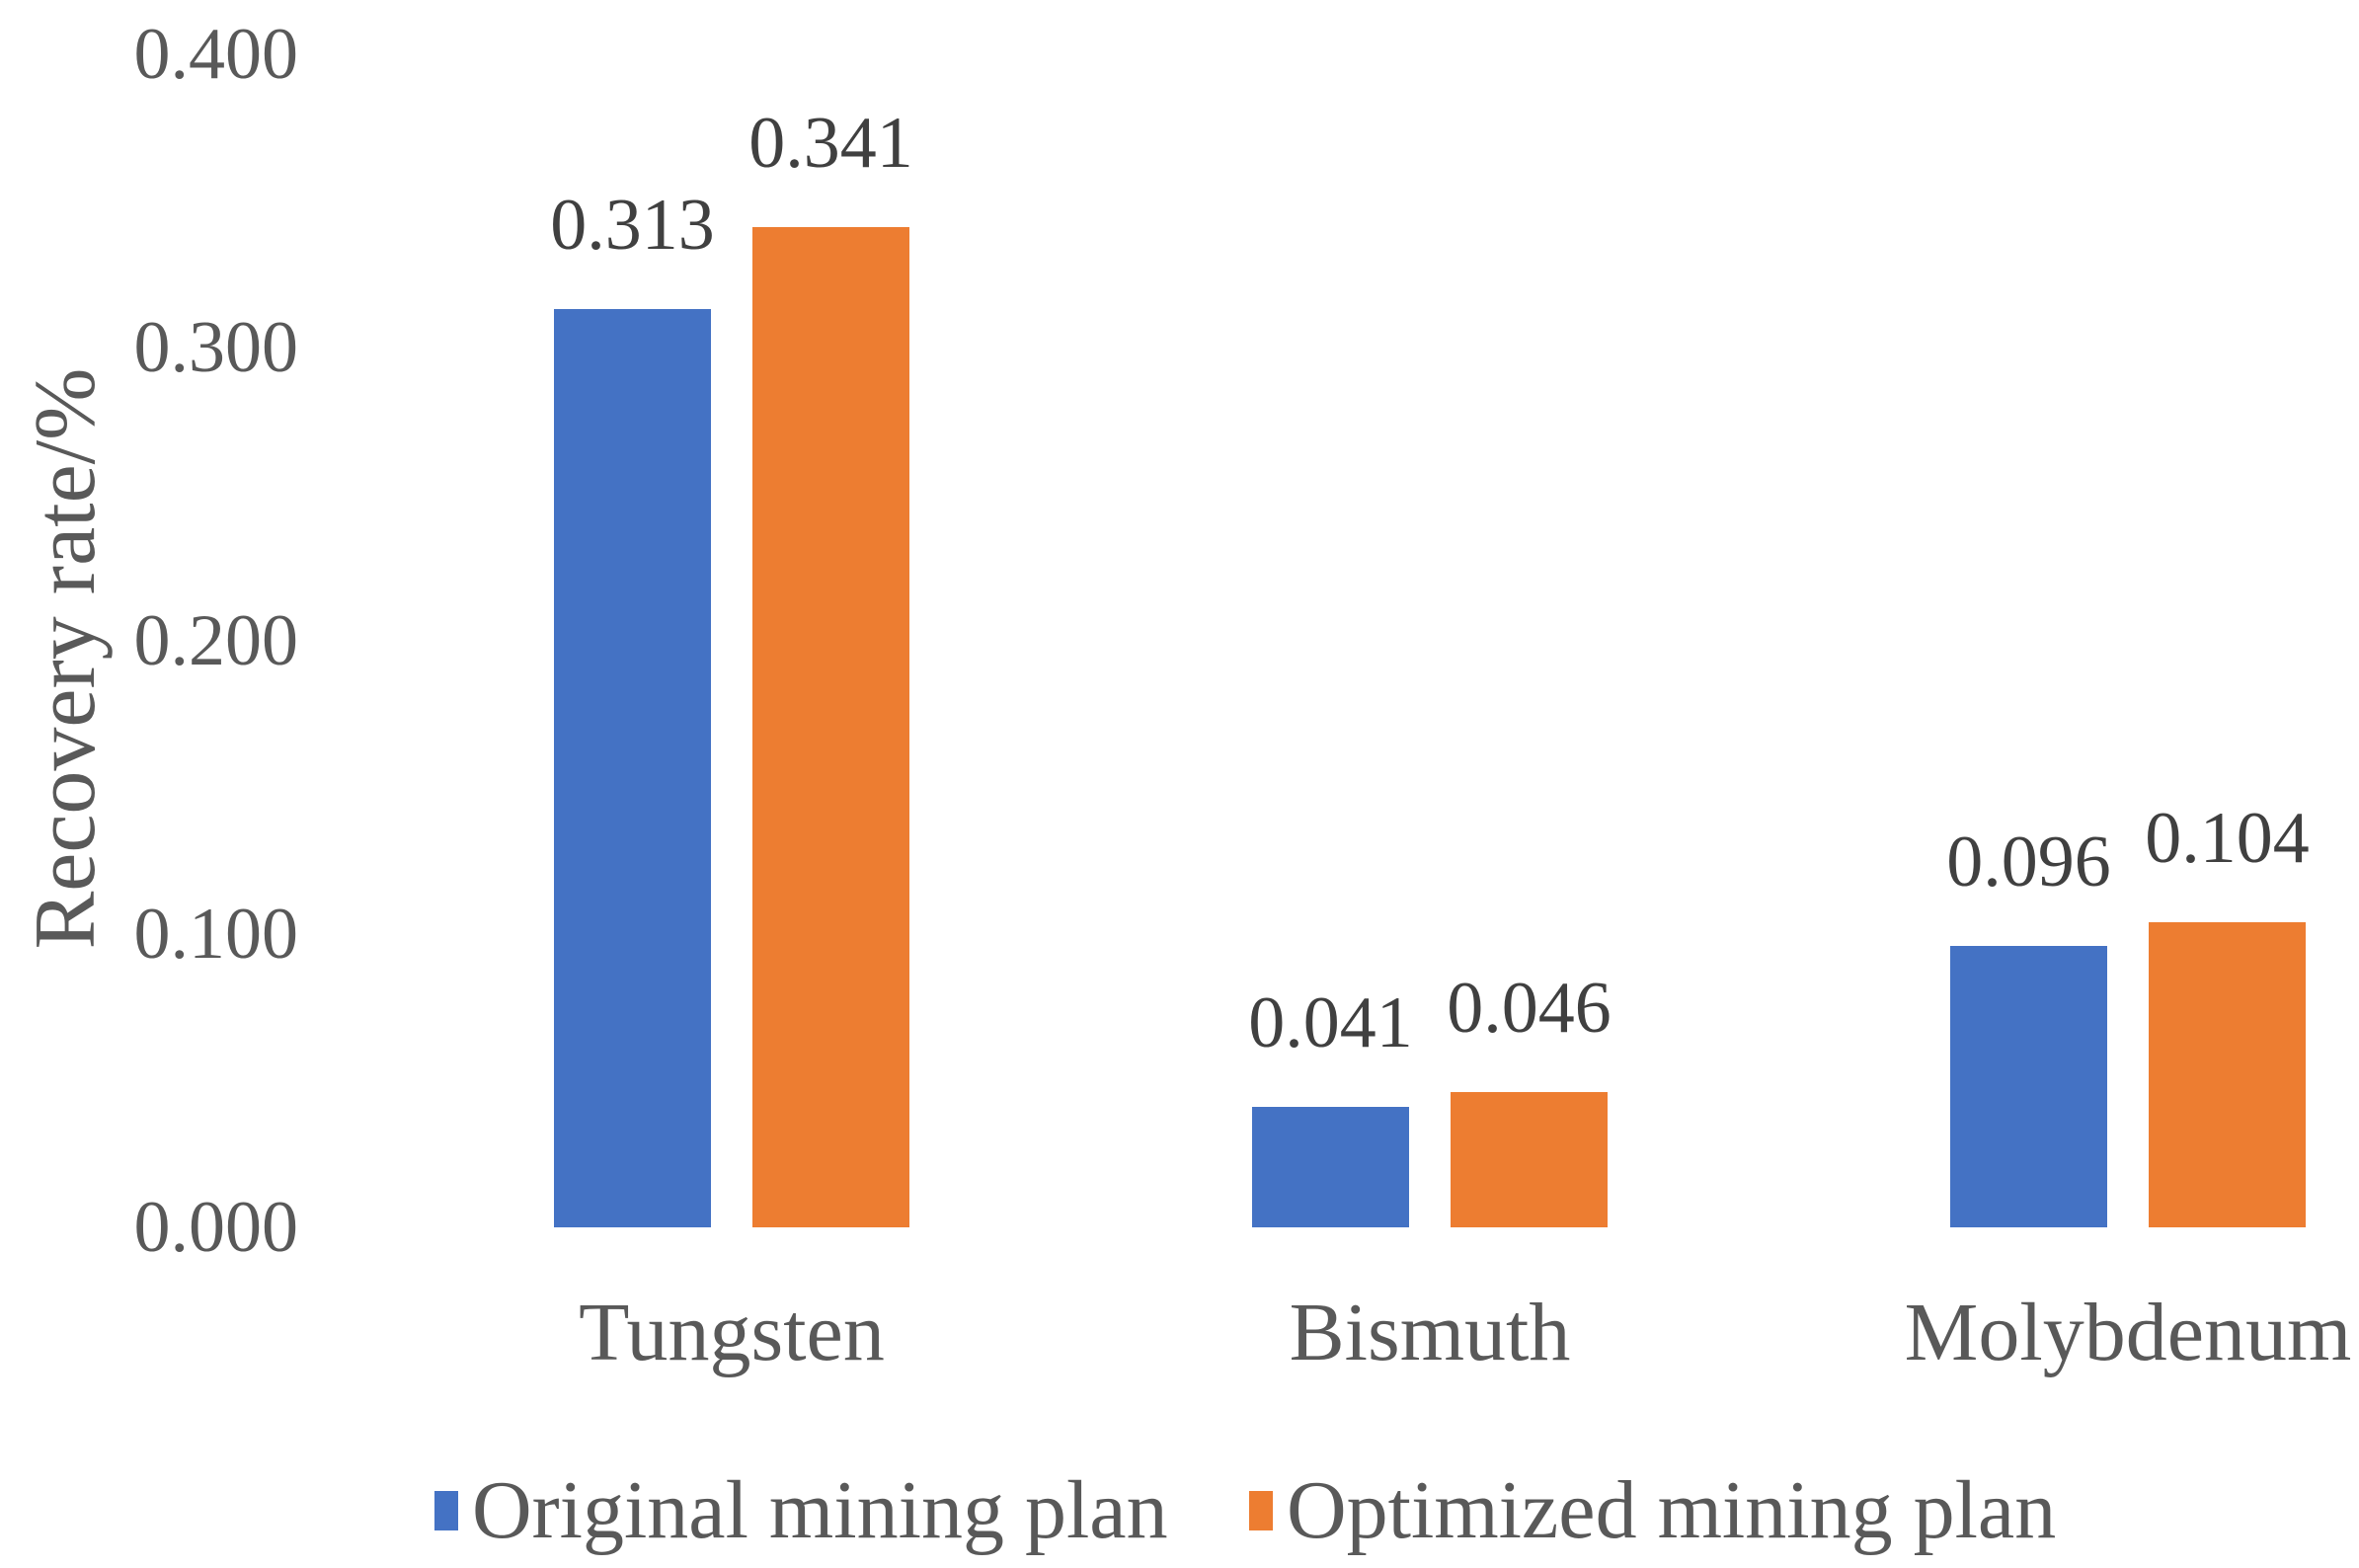  I want to click on bar-original-tungsten, so click(632, 768).